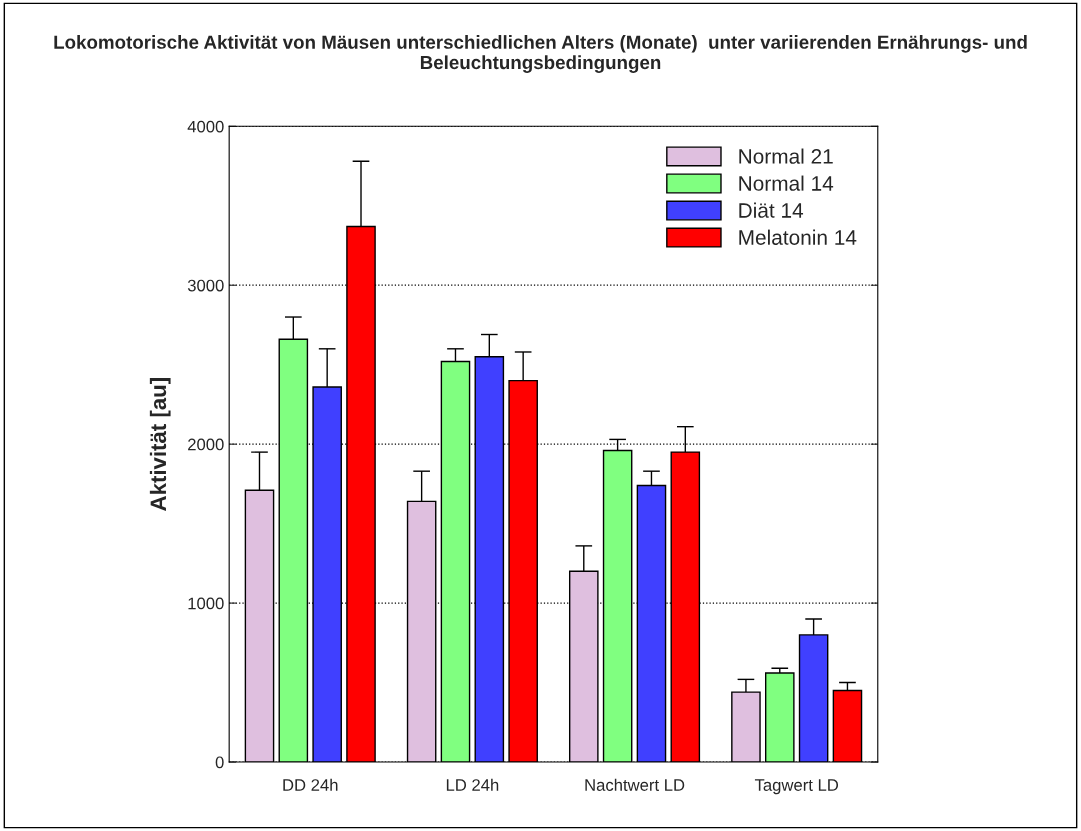  What do you see at coordinates (205, 126) in the screenshot?
I see `y-tick-label: 4000` at bounding box center [205, 126].